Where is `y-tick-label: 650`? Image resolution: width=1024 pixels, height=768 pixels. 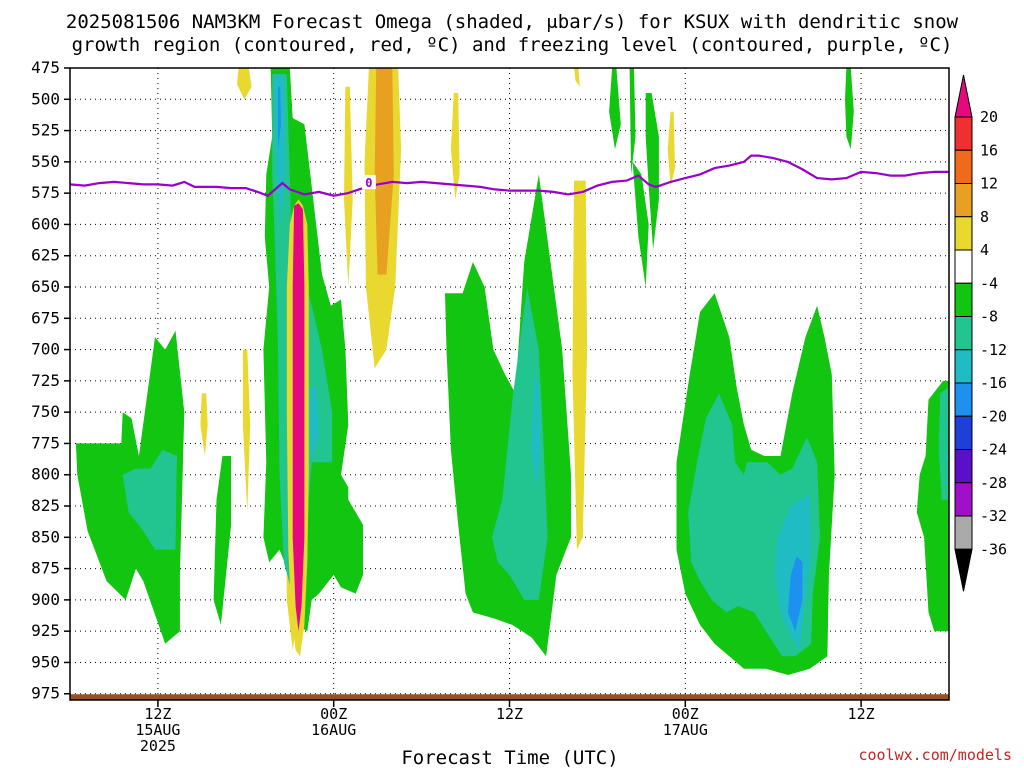
y-tick-label: 650 is located at coordinates (45, 286).